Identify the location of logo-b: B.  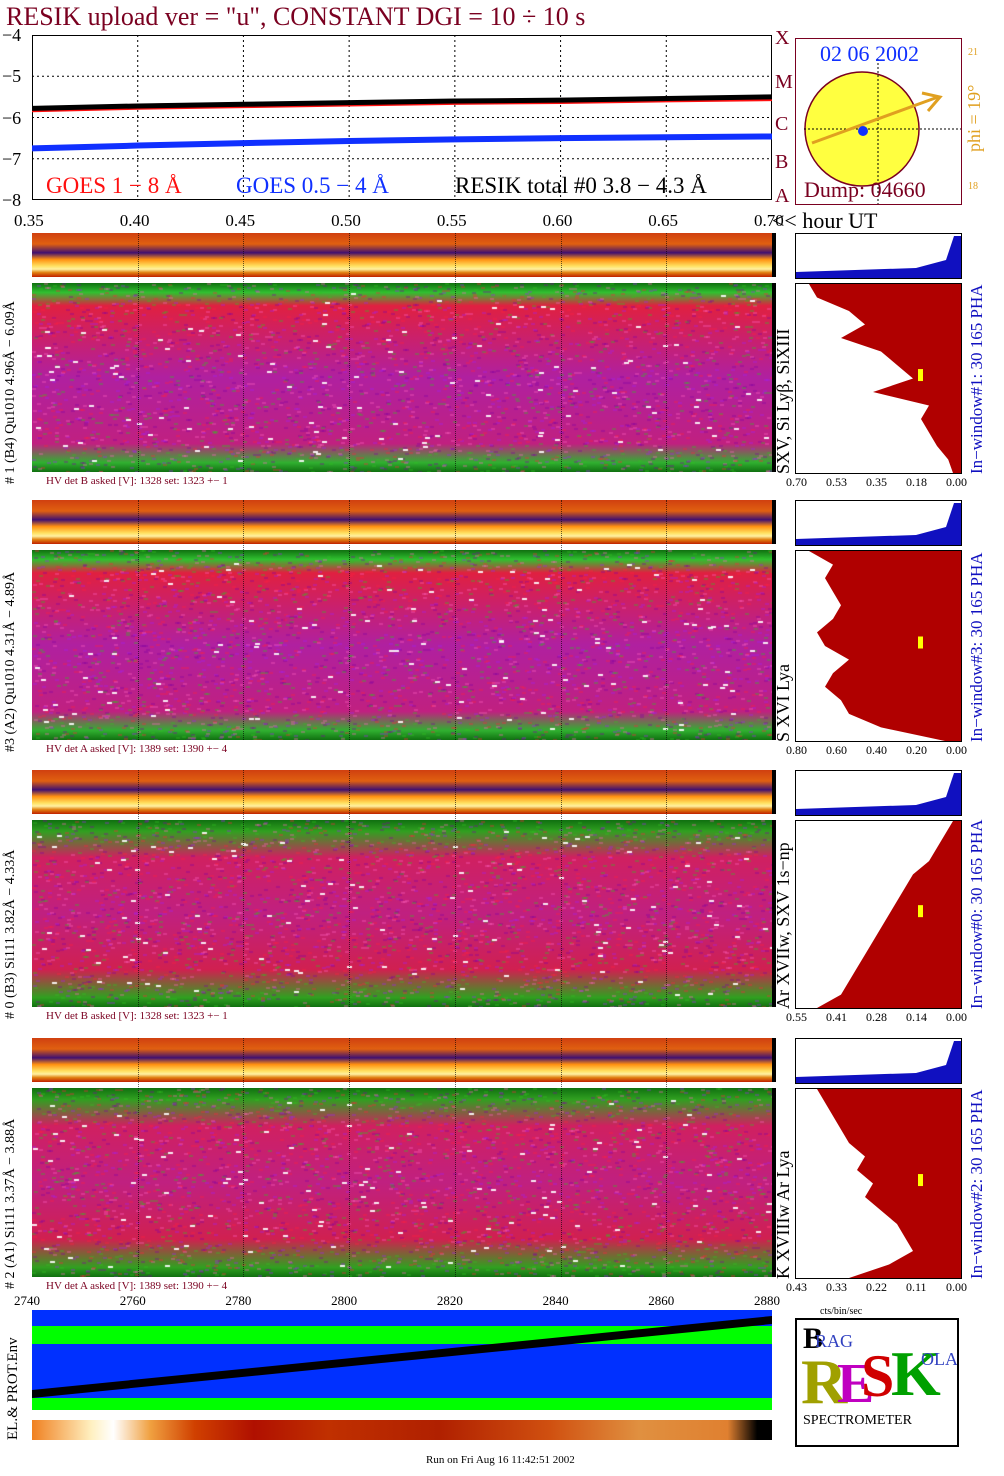
(813, 1338).